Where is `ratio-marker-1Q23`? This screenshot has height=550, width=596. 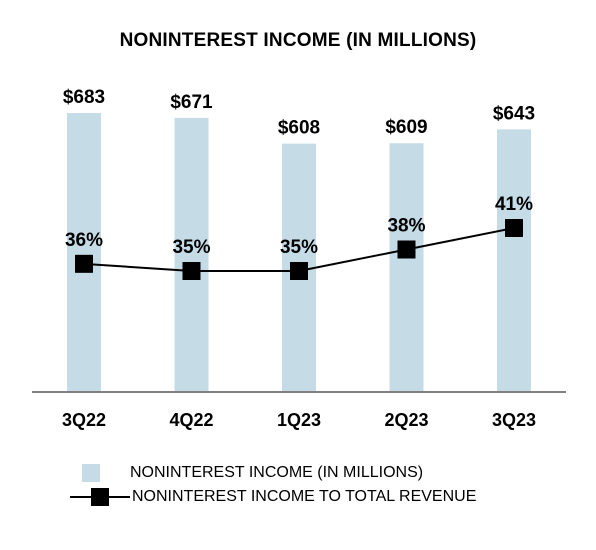 ratio-marker-1Q23 is located at coordinates (299, 271).